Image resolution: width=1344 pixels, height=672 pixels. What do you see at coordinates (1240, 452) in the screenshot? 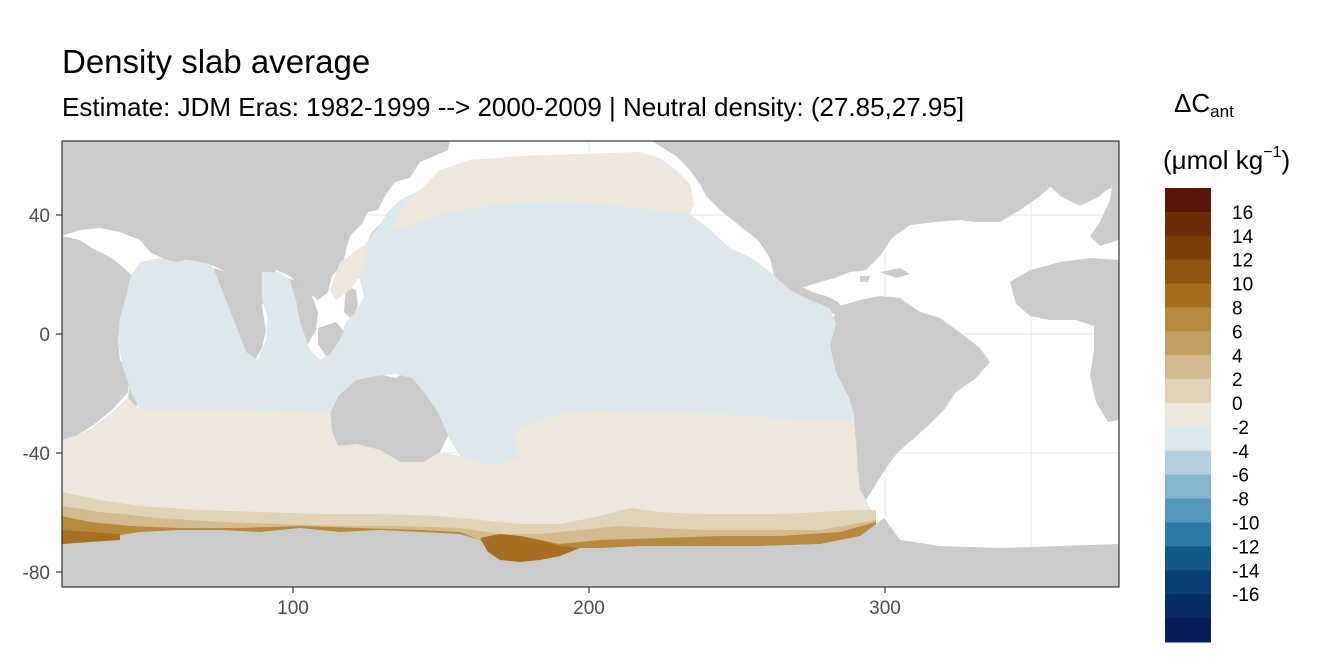
I see `legend-label: -4` at bounding box center [1240, 452].